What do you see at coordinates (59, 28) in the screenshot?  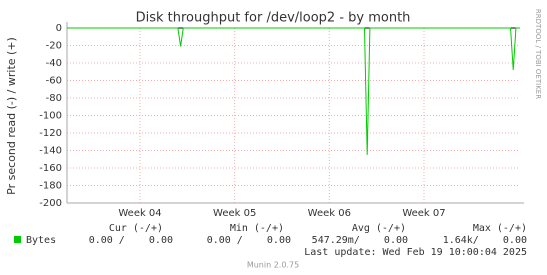 I see `y-tick-label: 0` at bounding box center [59, 28].